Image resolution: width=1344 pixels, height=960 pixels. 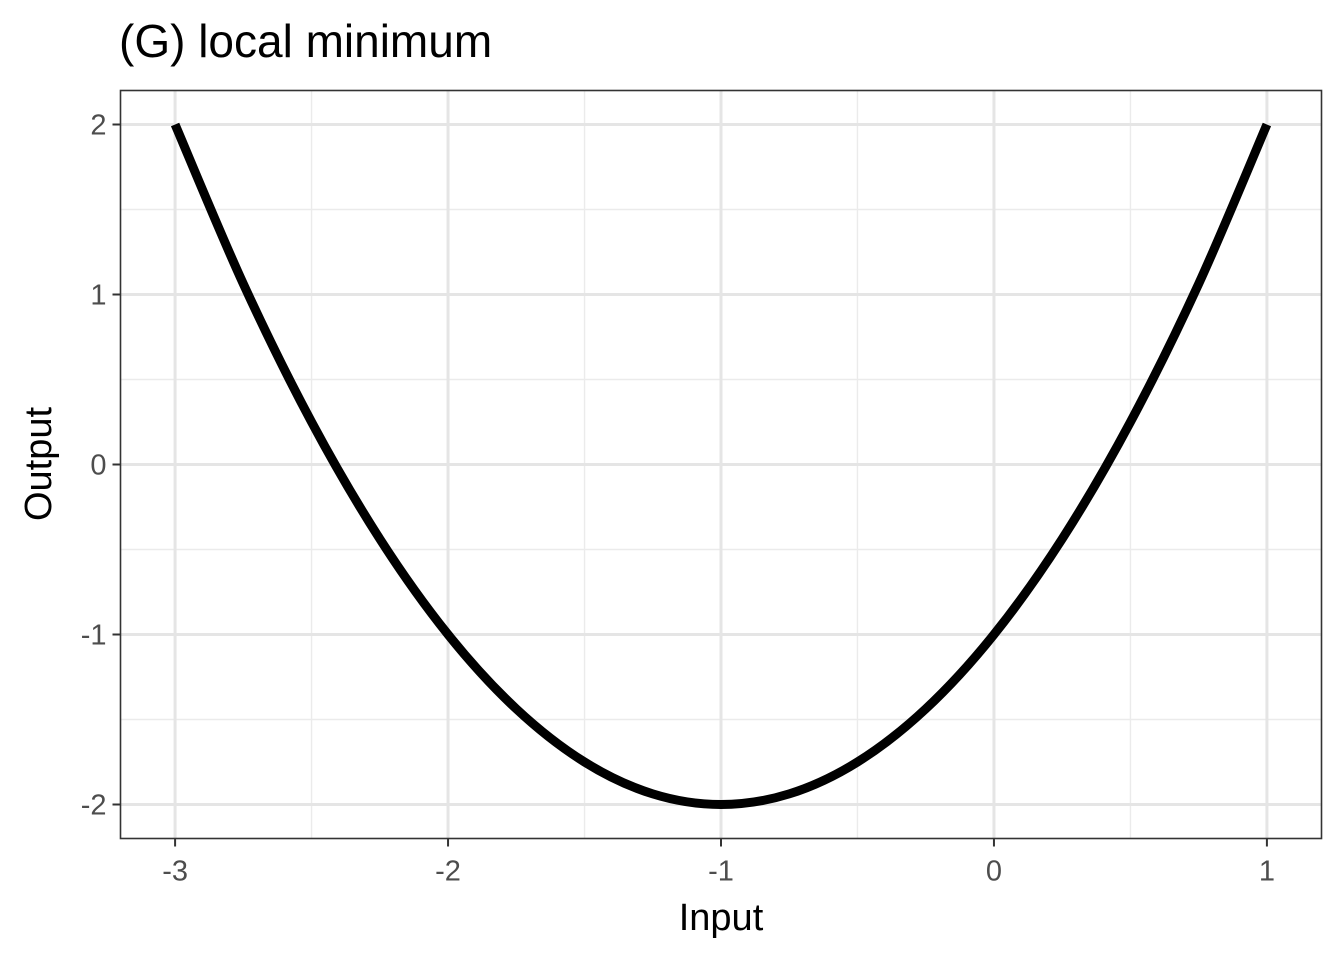 What do you see at coordinates (94, 636) in the screenshot?
I see `y-tick-label: -1` at bounding box center [94, 636].